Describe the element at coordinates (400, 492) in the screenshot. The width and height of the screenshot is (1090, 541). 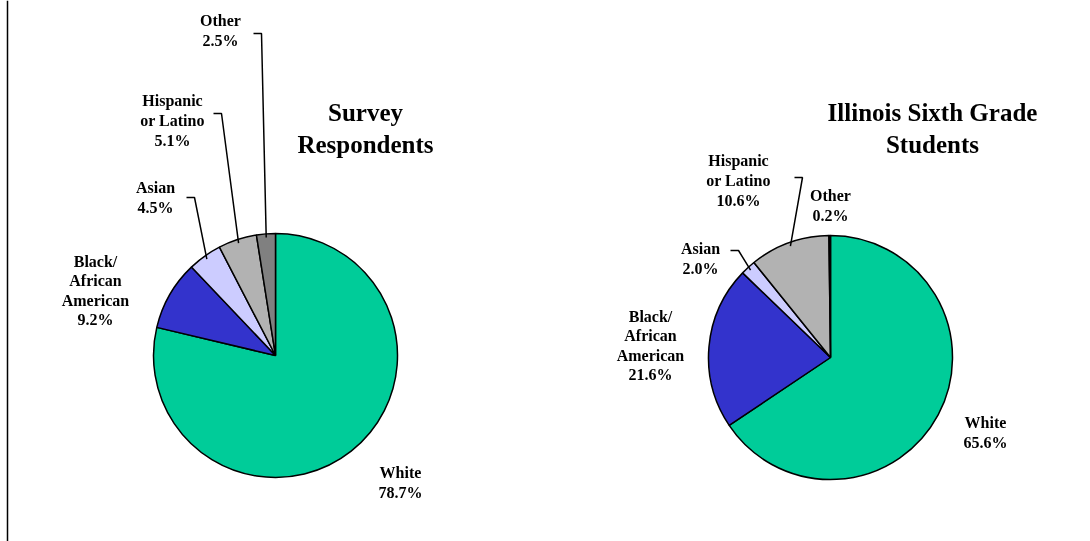
I see `data-label: 78.7%` at that location.